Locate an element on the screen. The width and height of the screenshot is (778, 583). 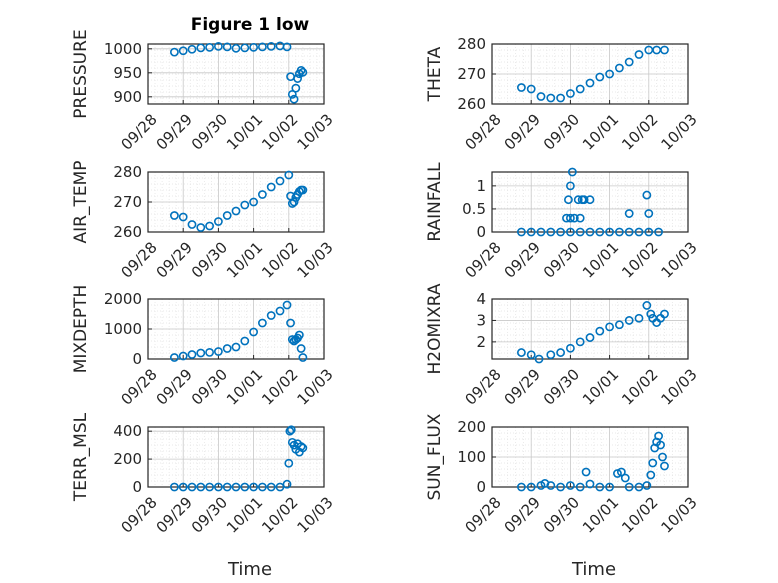
y-axis-label: AIR_TEMP is located at coordinates (81, 202).